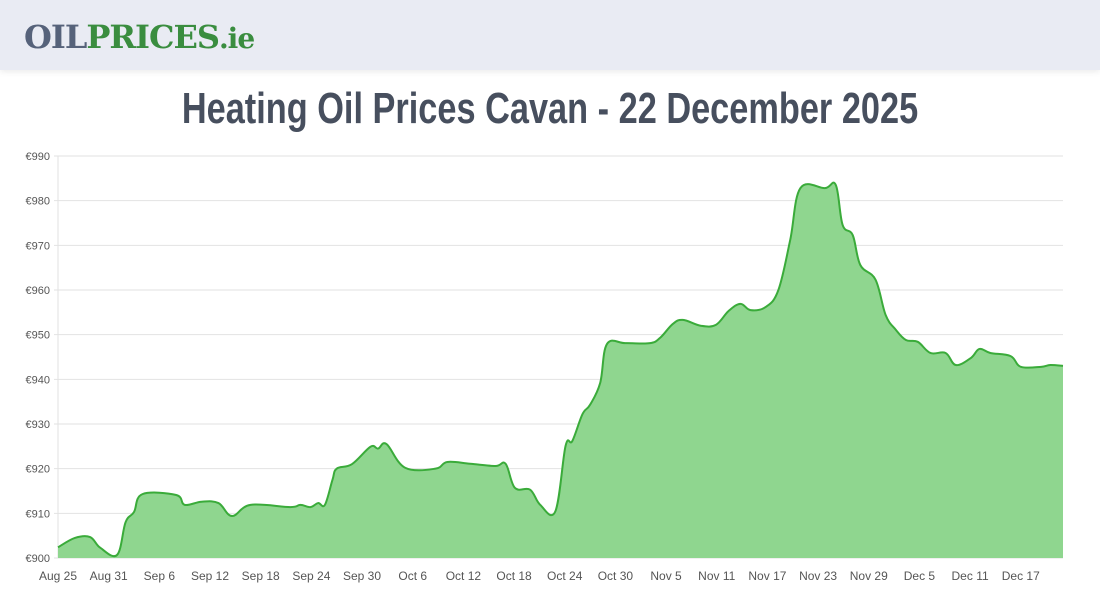  What do you see at coordinates (716, 576) in the screenshot?
I see `x-tick-label: Nov 11` at bounding box center [716, 576].